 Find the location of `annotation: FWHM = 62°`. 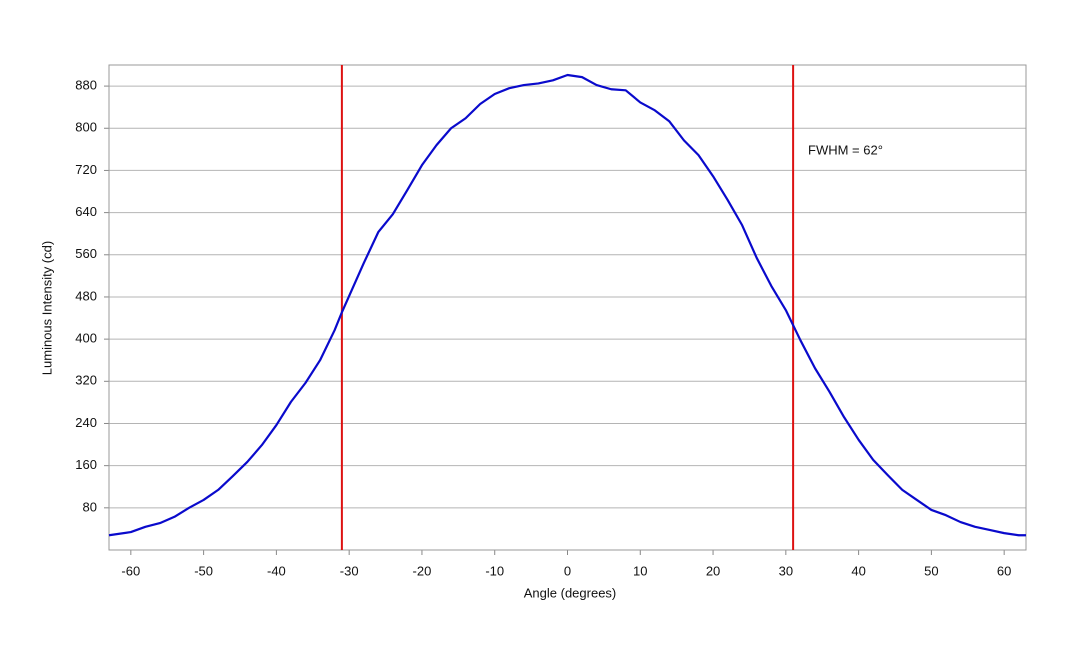

annotation: FWHM = 62° is located at coordinates (845, 149).